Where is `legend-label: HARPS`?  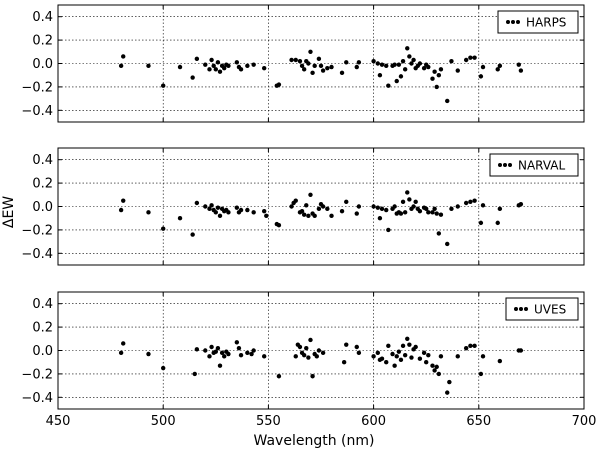
legend-label: HARPS is located at coordinates (546, 23).